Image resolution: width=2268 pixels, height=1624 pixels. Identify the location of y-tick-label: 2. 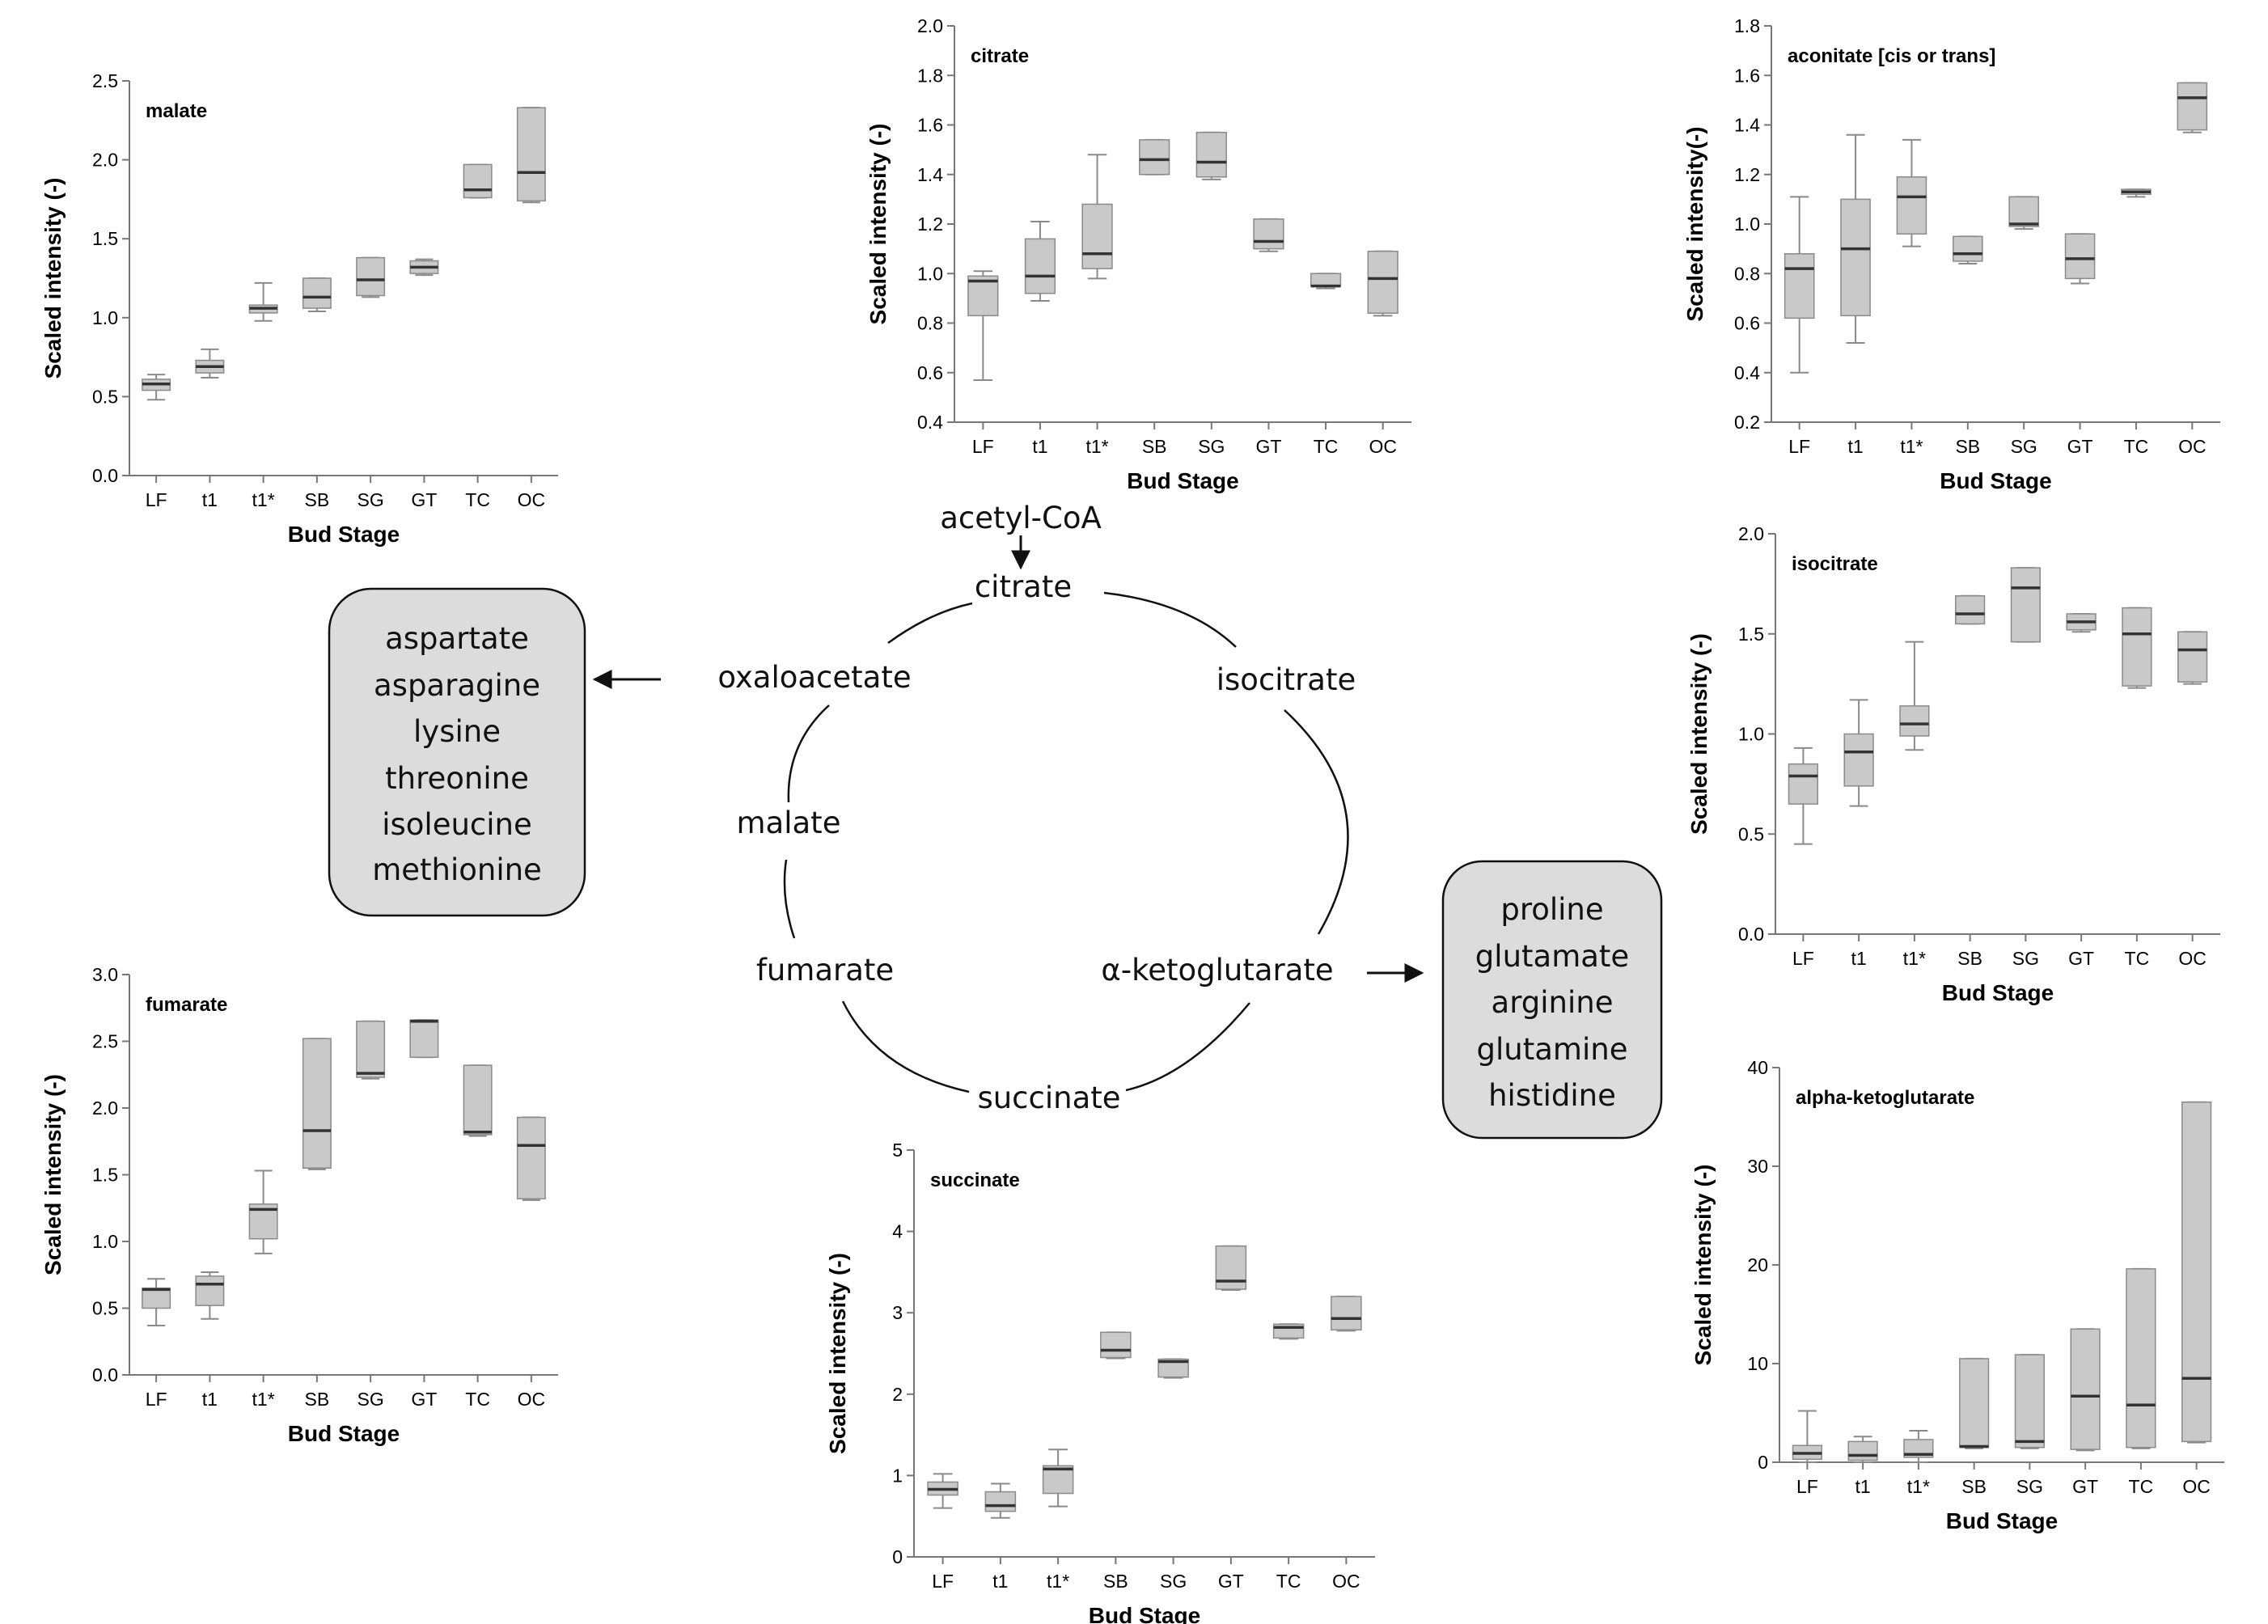
(898, 1394).